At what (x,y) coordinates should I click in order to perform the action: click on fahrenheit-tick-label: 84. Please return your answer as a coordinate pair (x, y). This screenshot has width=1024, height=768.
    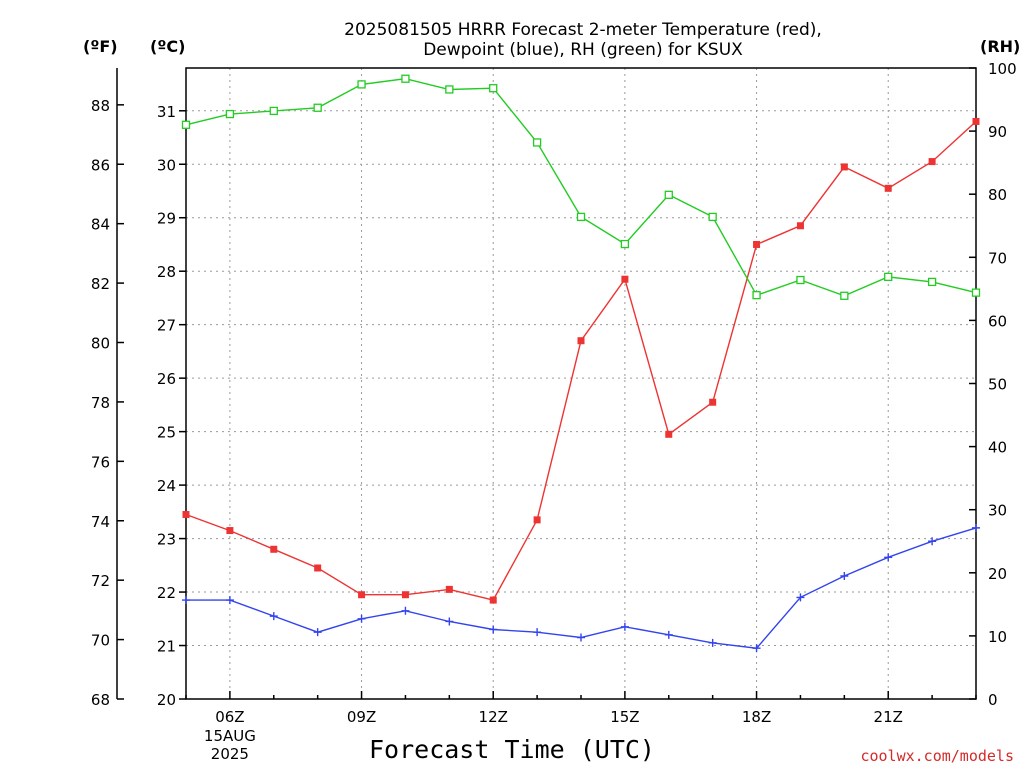
    Looking at the image, I should click on (100, 225).